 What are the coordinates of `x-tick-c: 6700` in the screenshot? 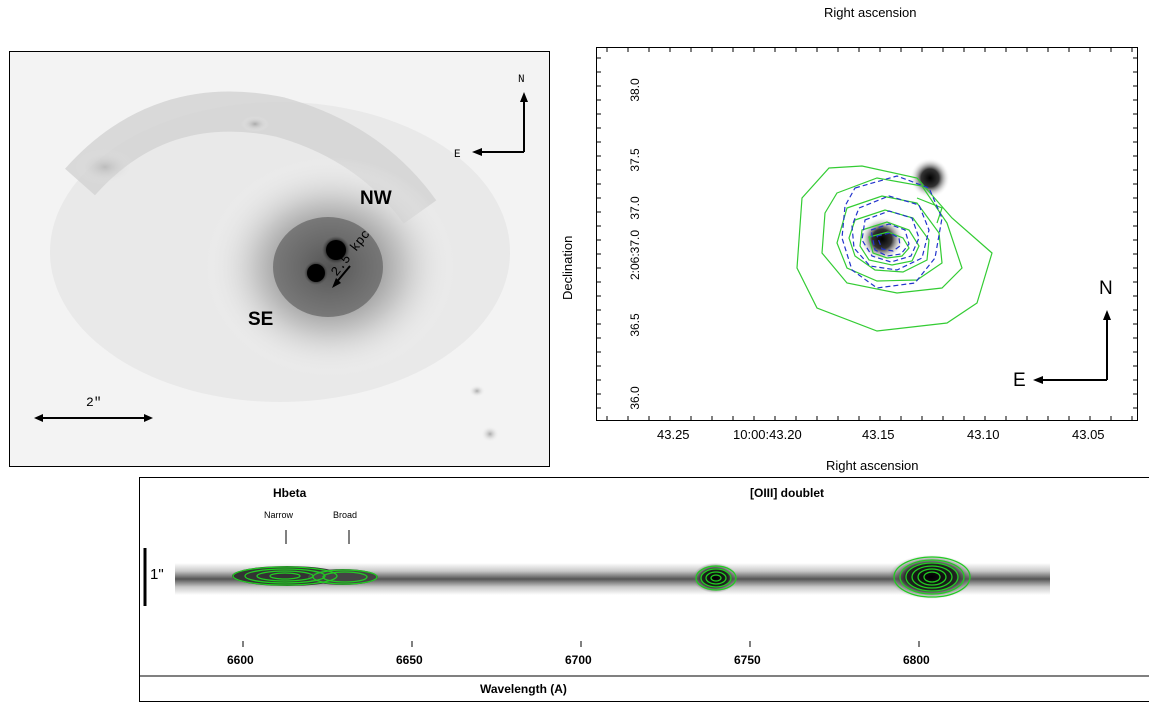 It's located at (578, 660).